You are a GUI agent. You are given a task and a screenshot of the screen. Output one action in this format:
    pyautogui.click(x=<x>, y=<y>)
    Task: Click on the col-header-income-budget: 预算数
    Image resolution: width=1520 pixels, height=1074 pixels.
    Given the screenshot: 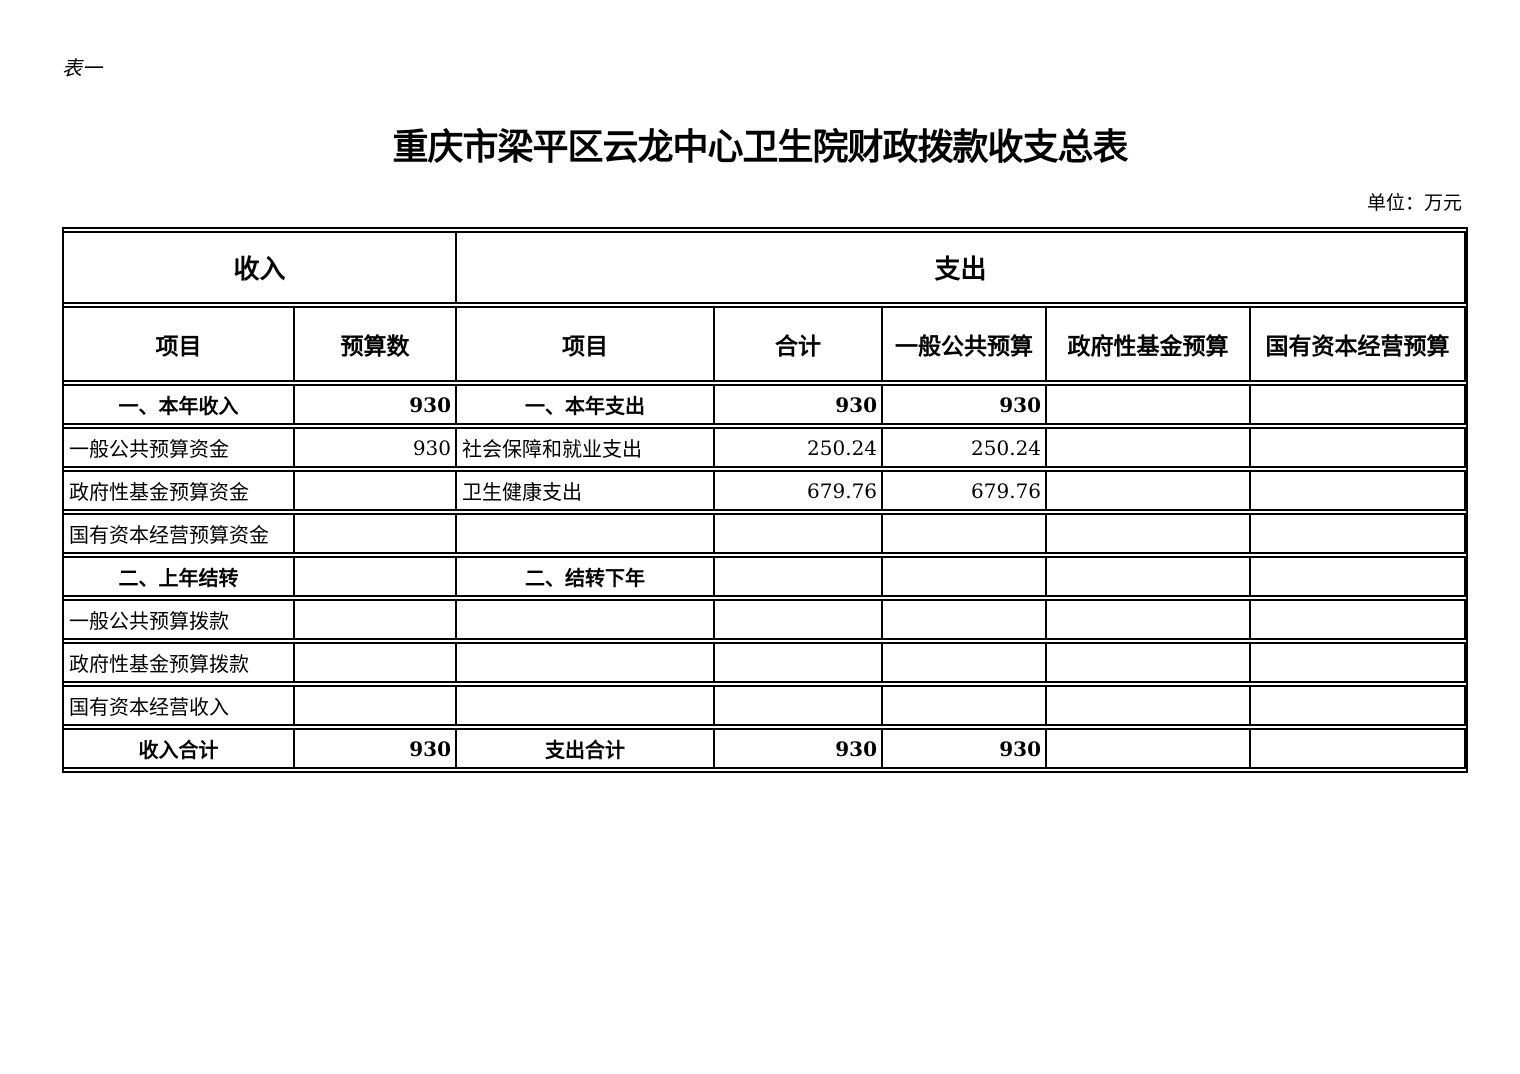 What is the action you would take?
    pyautogui.click(x=376, y=344)
    